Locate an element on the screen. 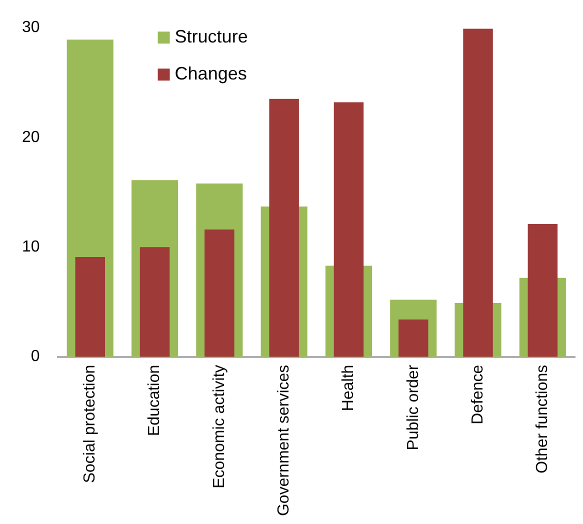 The height and width of the screenshot is (524, 583). x-tick-label: Education is located at coordinates (155, 400).